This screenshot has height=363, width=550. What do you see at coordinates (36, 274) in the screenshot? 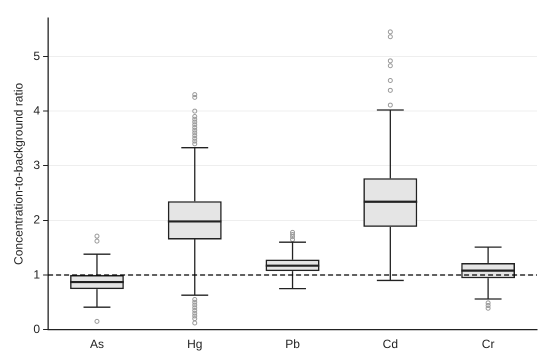
I see `y-tick-label: 1` at bounding box center [36, 274].